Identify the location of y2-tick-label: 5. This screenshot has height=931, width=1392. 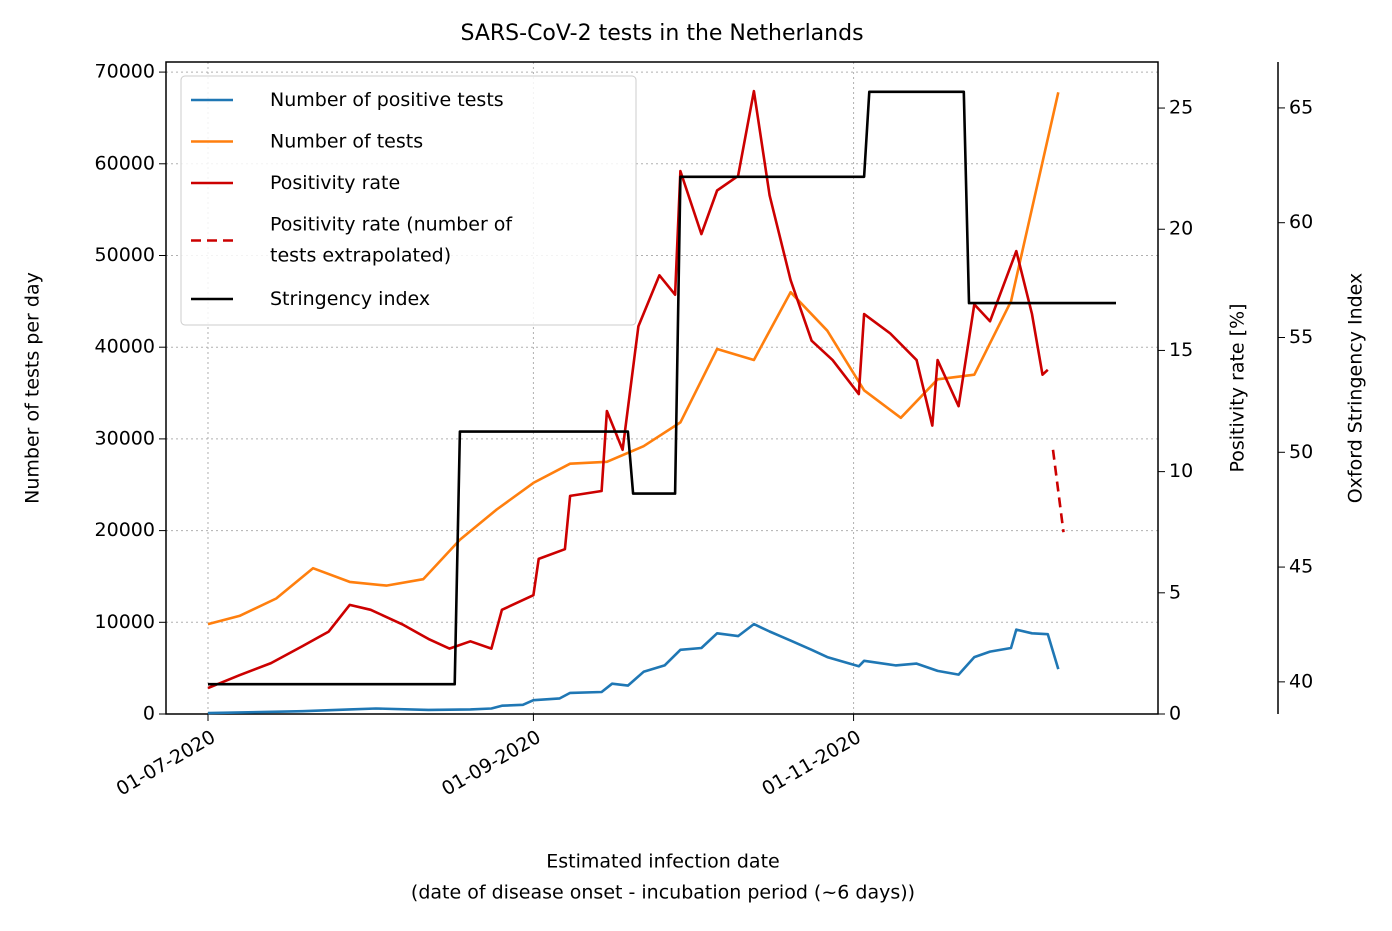
(1175, 592).